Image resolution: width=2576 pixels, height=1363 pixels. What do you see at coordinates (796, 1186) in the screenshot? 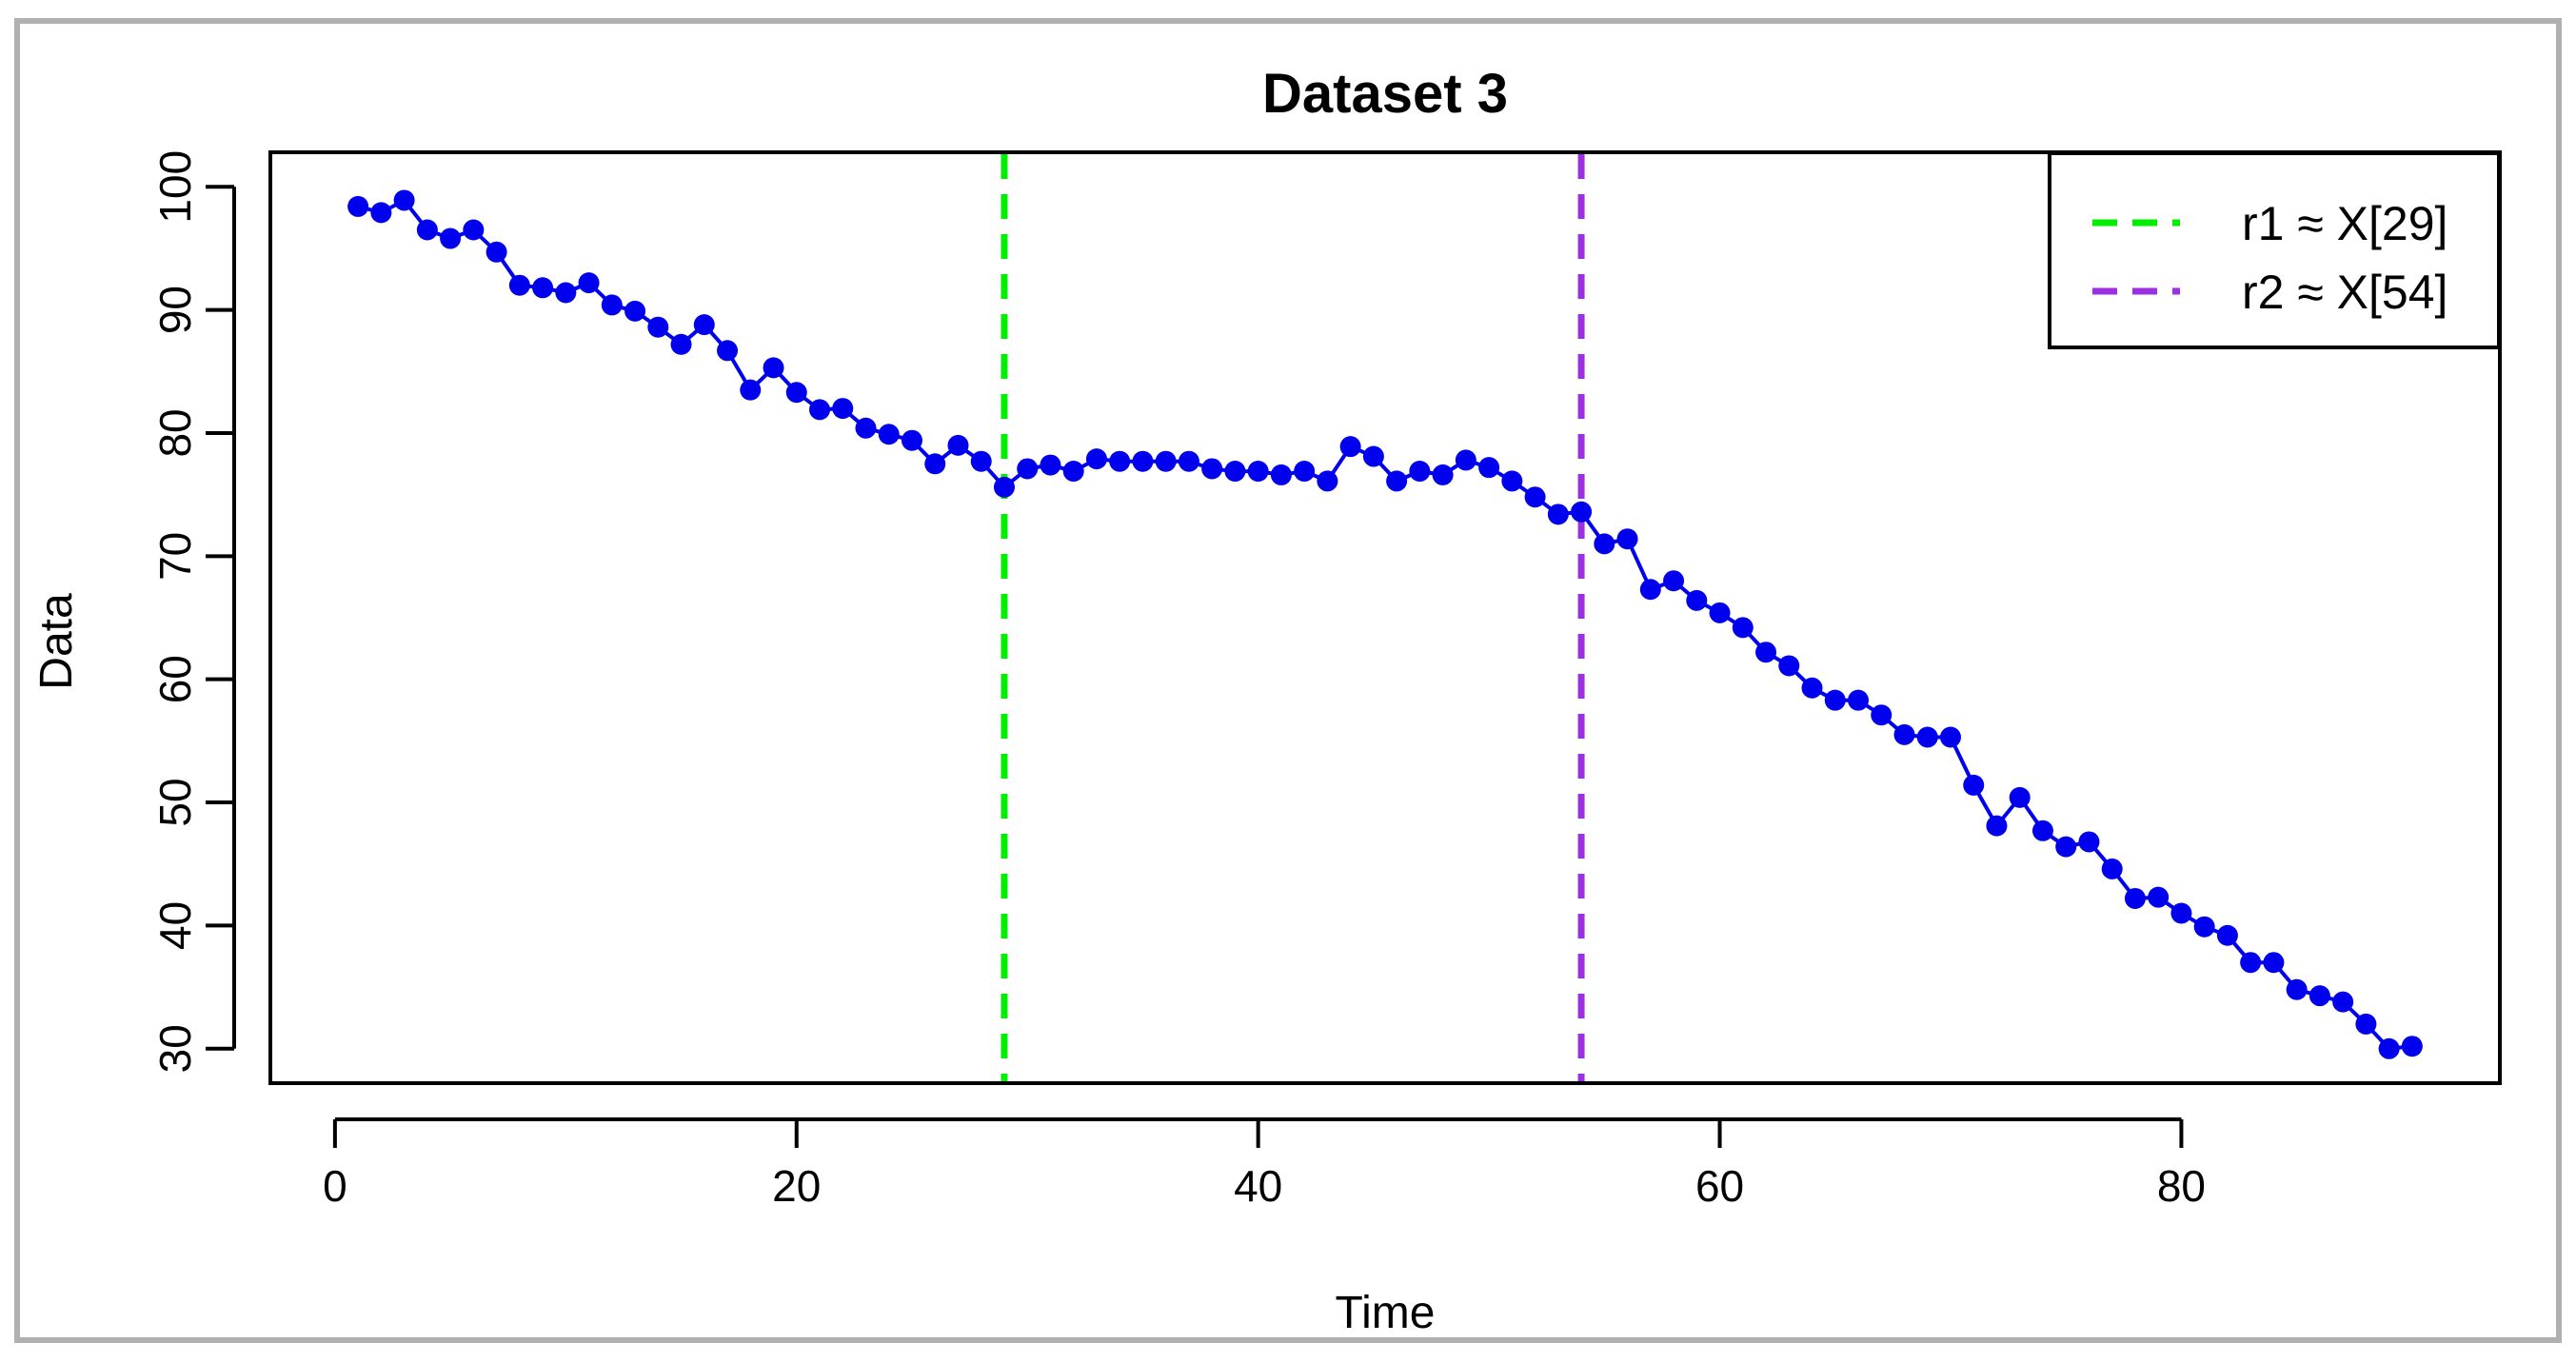
I see `x-tick-label: 20` at bounding box center [796, 1186].